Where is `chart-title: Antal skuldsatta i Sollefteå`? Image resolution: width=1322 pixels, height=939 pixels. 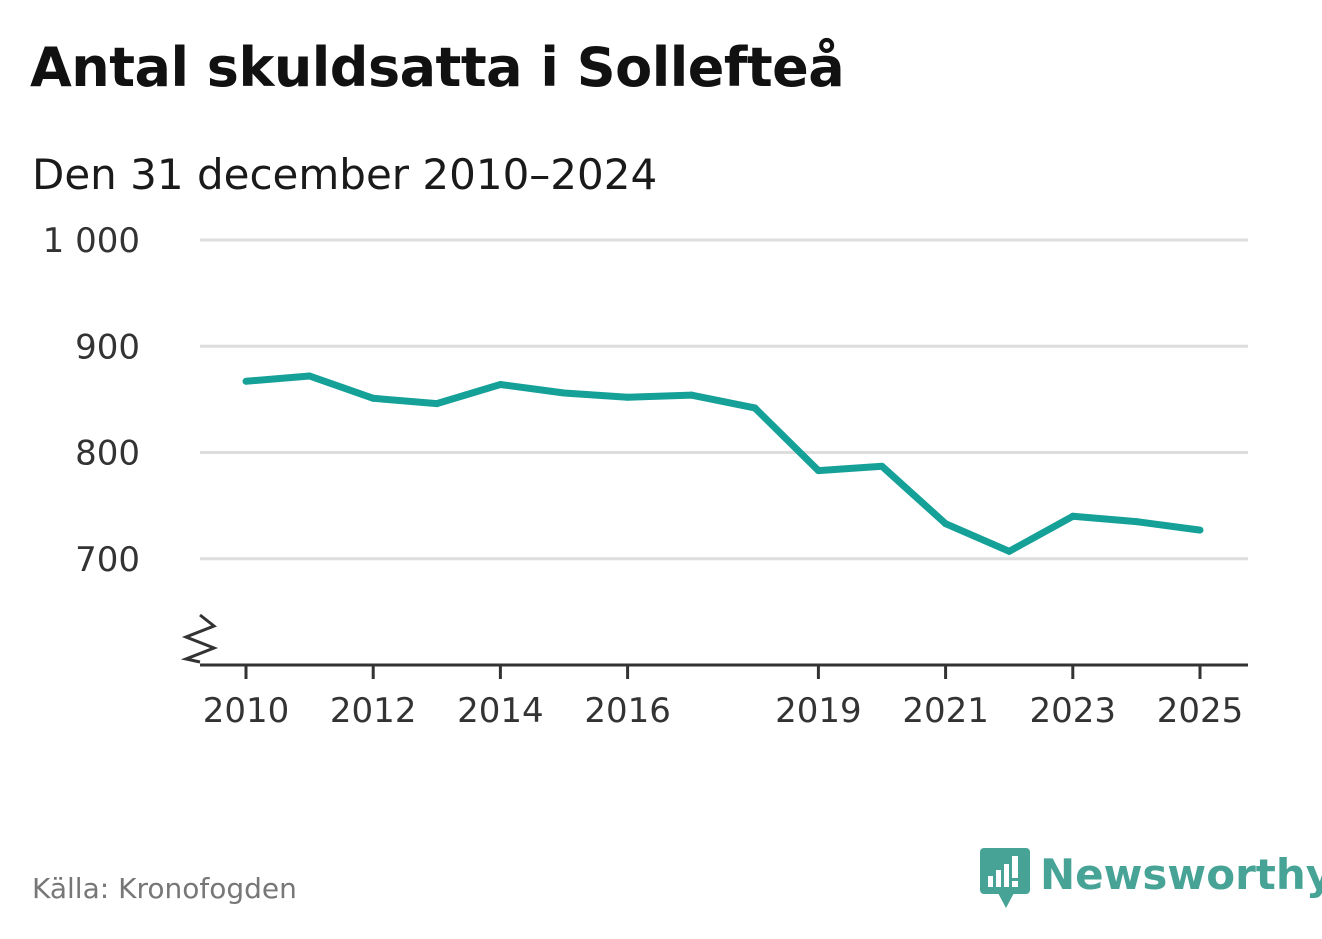 chart-title: Antal skuldsatta i Sollefteå is located at coordinates (437, 67).